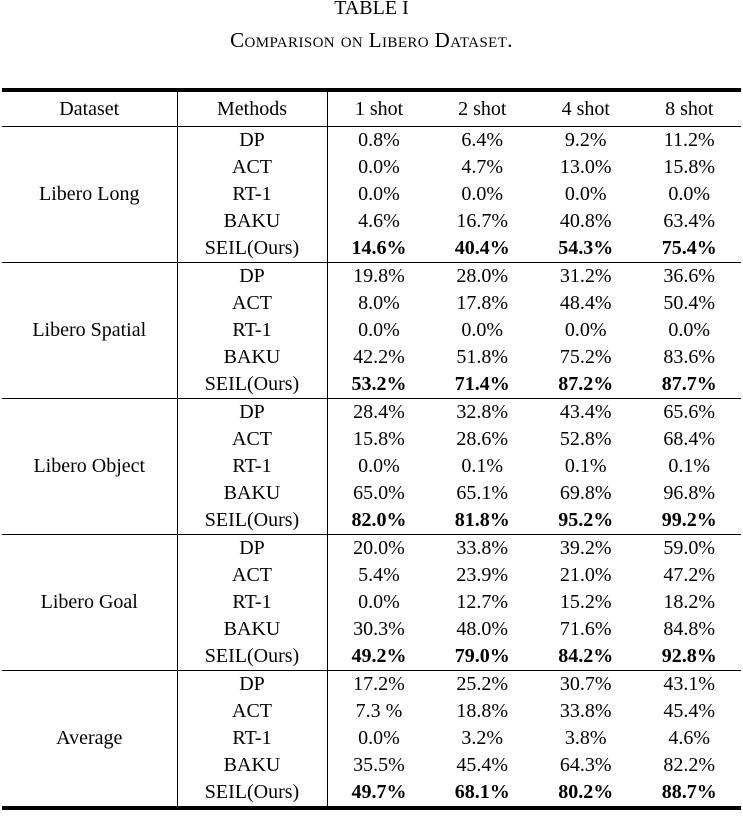  I want to click on value-cell: 65.6%, so click(689, 412).